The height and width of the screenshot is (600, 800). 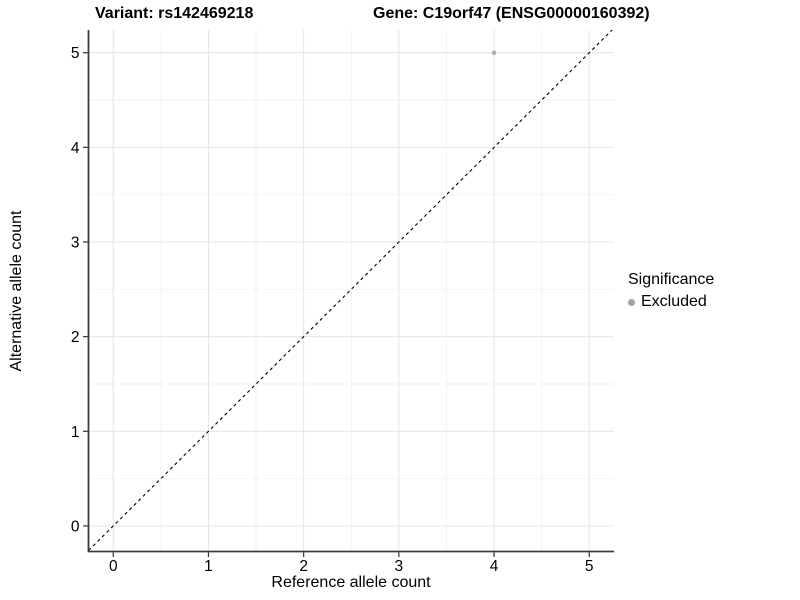 I want to click on y-tick-label: 5, so click(x=75, y=53).